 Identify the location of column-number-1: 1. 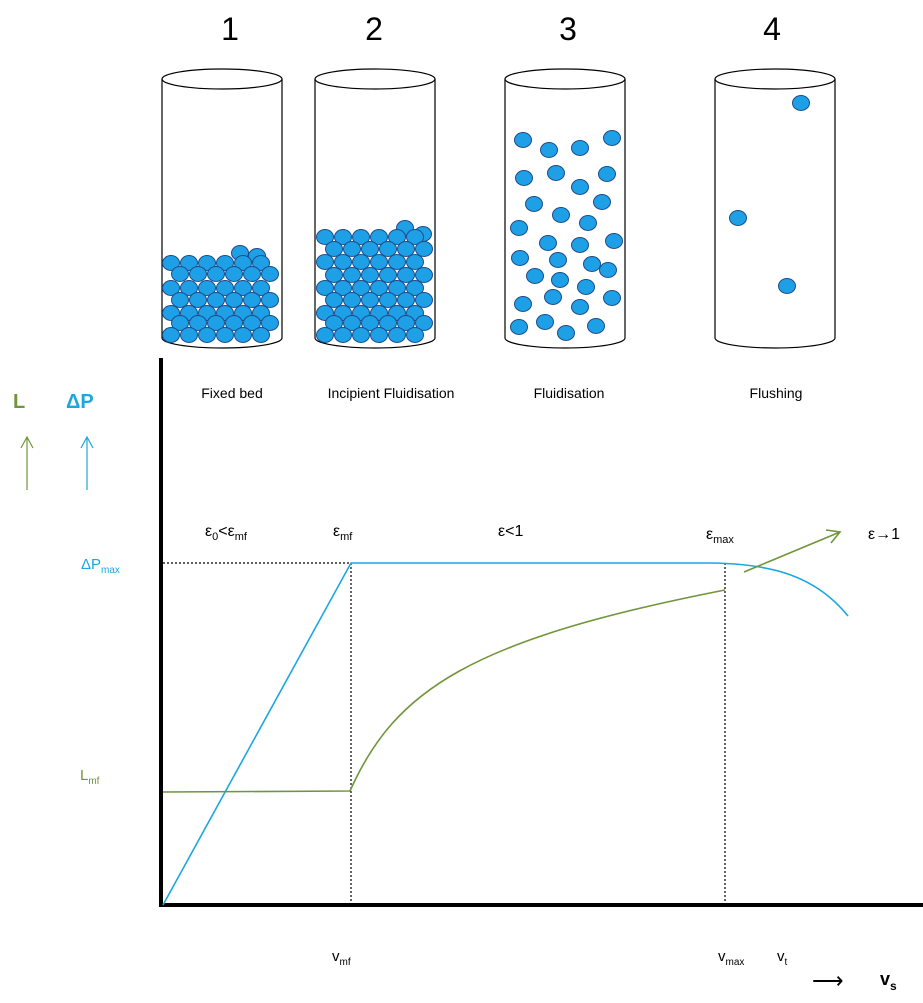
(230, 29).